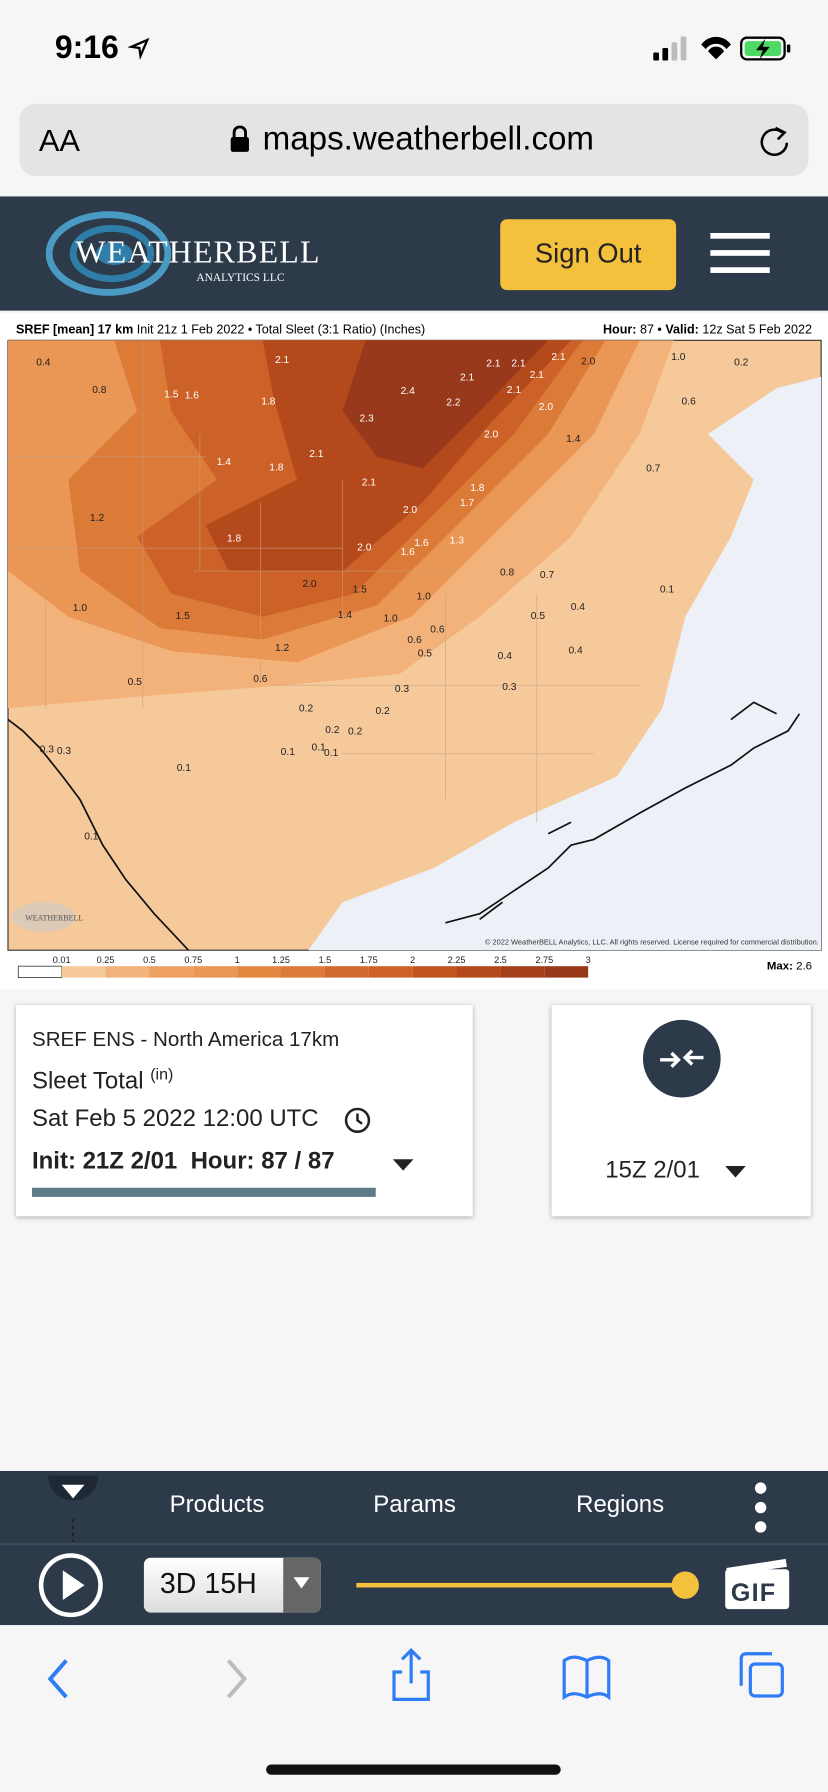 The width and height of the screenshot is (828, 1792). What do you see at coordinates (102, 1079) in the screenshot?
I see `parameter: Sleet Total (in)` at bounding box center [102, 1079].